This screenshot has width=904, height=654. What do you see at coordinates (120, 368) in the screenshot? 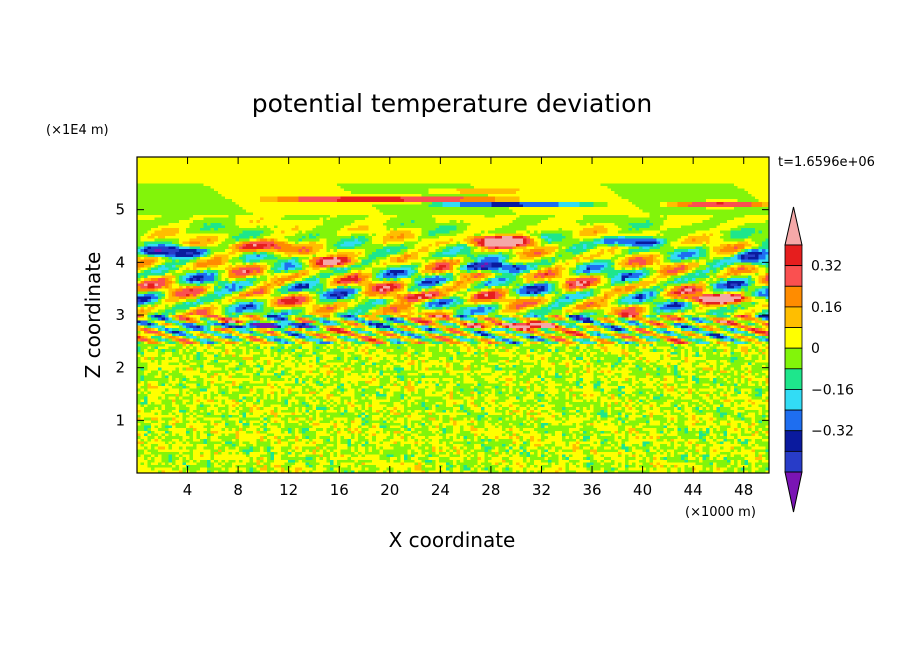
I see `y-tick-label: 2` at bounding box center [120, 368].